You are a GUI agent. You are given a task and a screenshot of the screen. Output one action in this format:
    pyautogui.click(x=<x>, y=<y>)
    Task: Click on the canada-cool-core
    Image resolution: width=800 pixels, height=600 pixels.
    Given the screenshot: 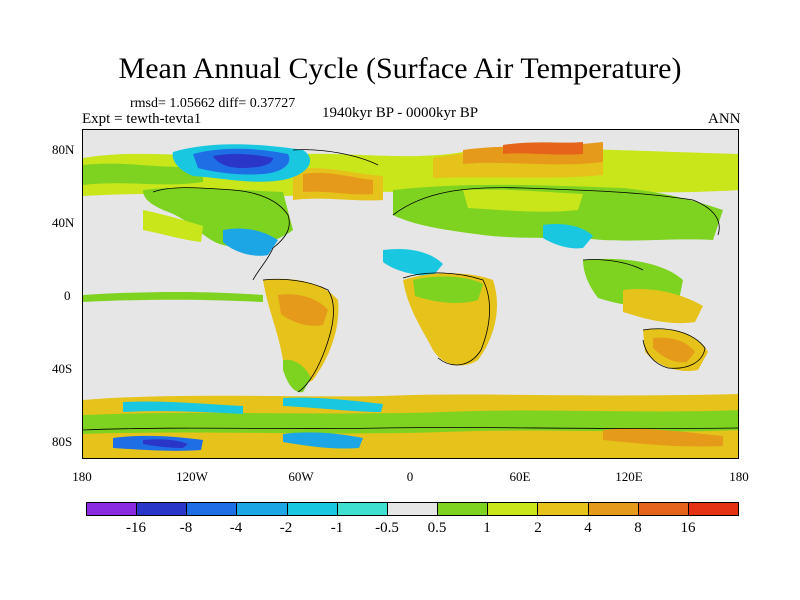 What is the action you would take?
    pyautogui.click(x=243, y=160)
    